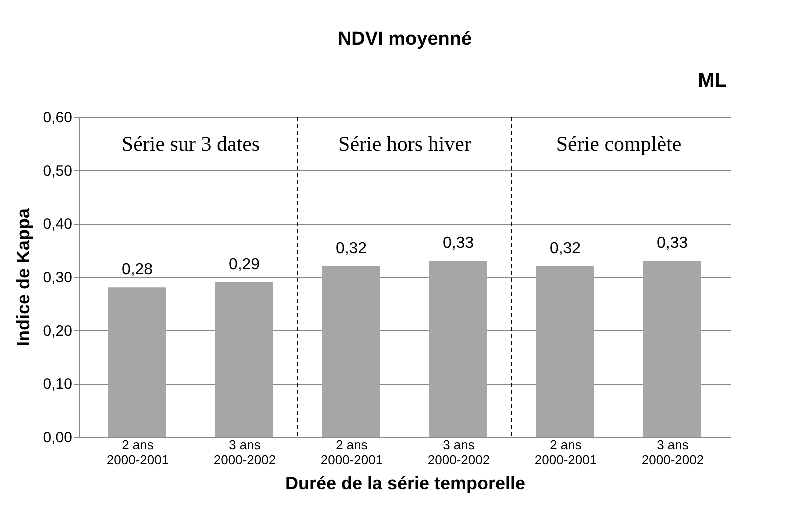  What do you see at coordinates (244, 265) in the screenshot?
I see `data-label: 0,29` at bounding box center [244, 265].